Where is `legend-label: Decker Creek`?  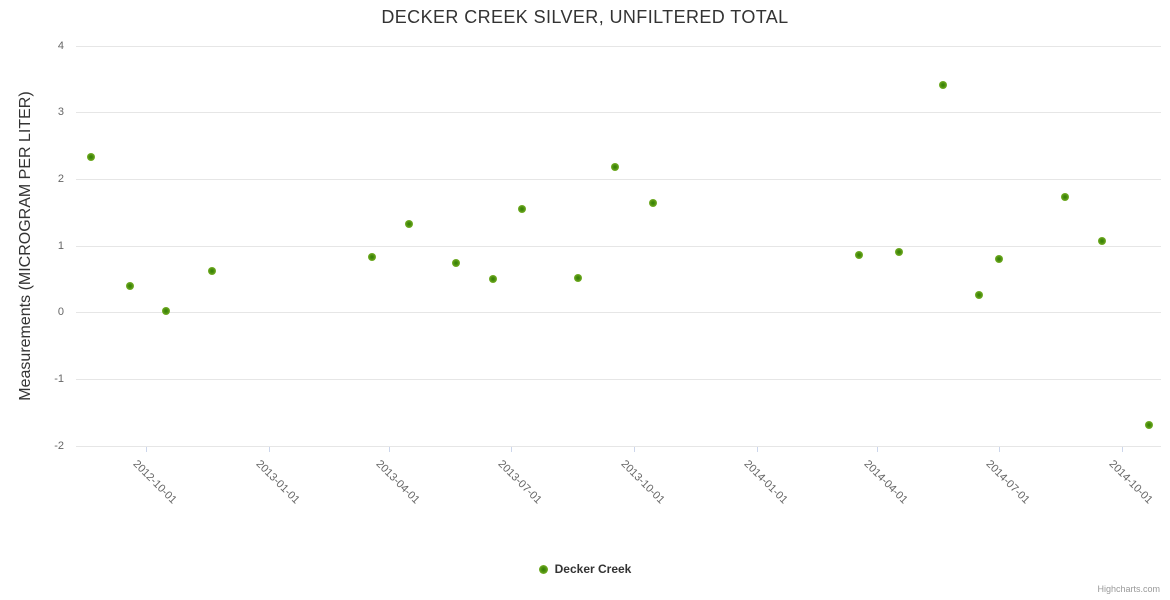 legend-label: Decker Creek is located at coordinates (593, 569).